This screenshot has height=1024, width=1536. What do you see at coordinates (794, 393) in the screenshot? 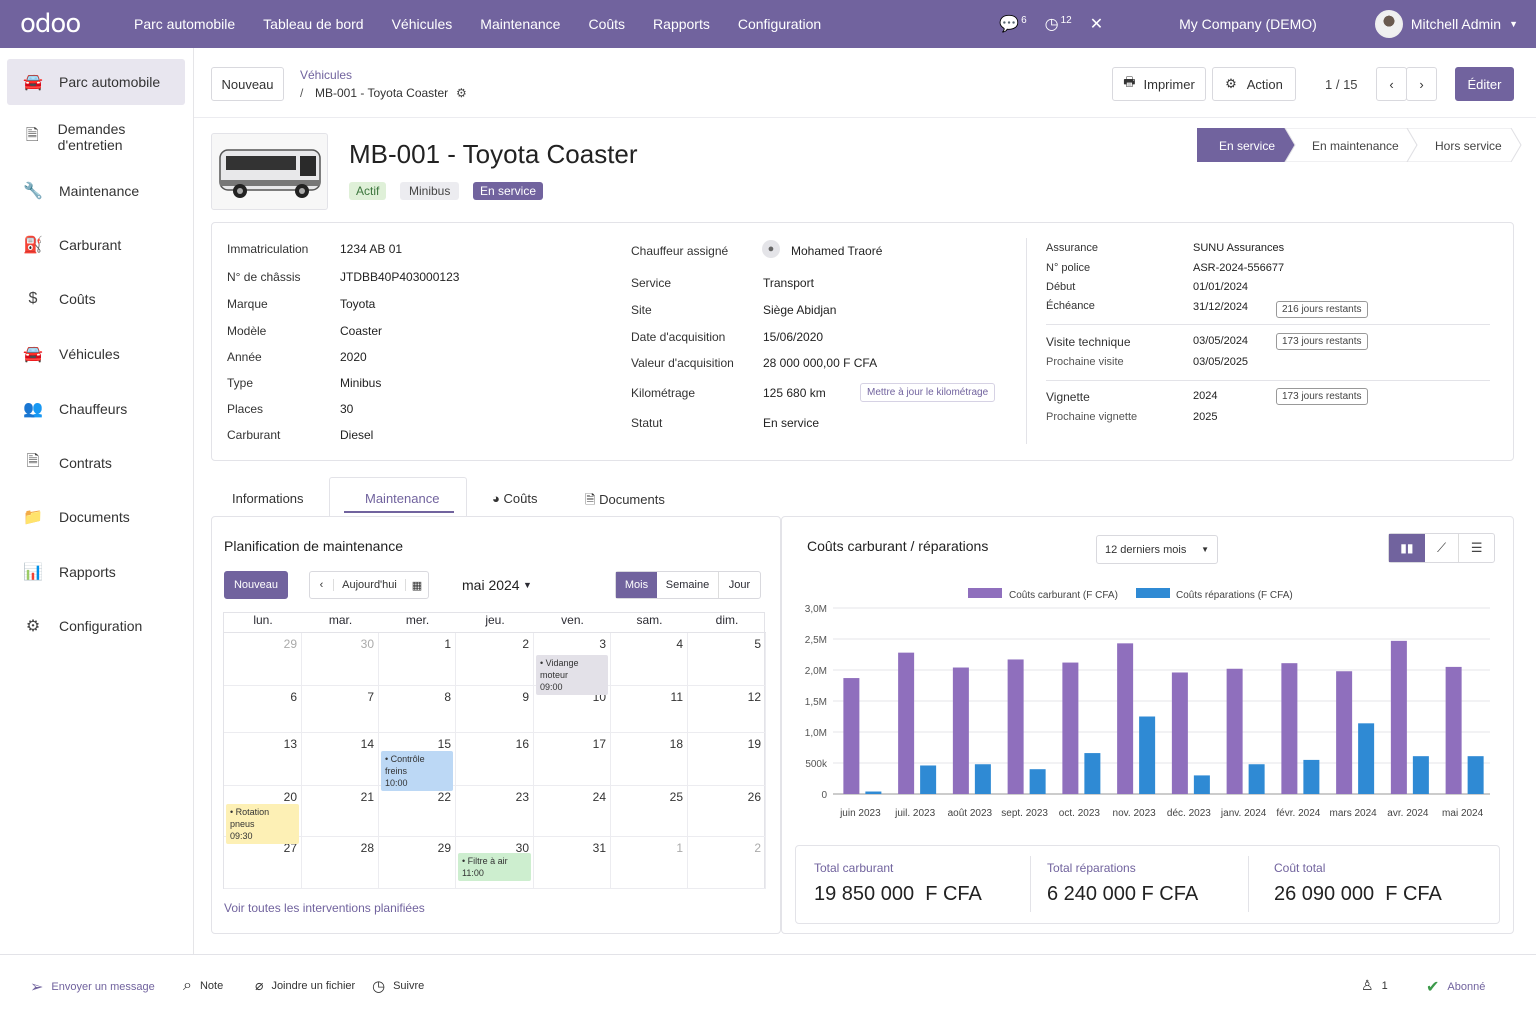
I see `field-kilometrage: 125 680 km` at bounding box center [794, 393].